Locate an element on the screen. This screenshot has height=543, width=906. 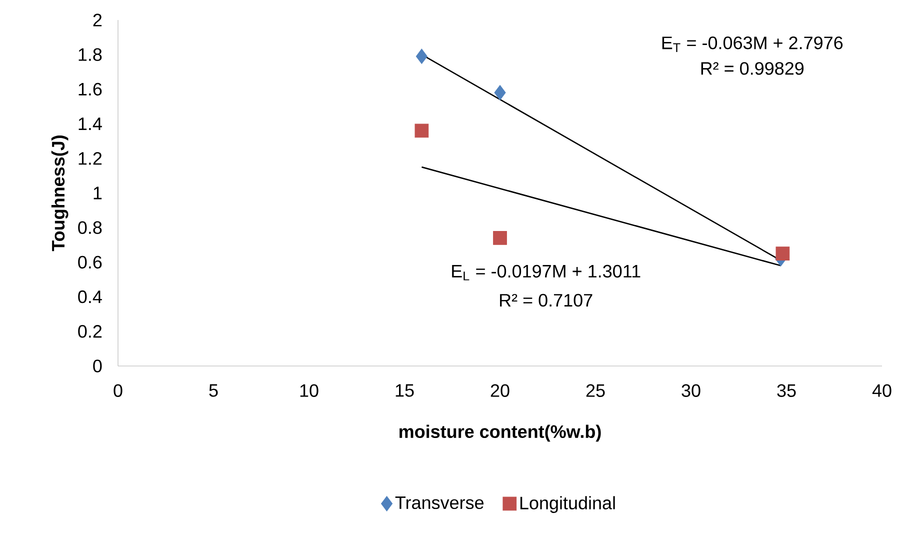
x-tick-label: 25 is located at coordinates (595, 390).